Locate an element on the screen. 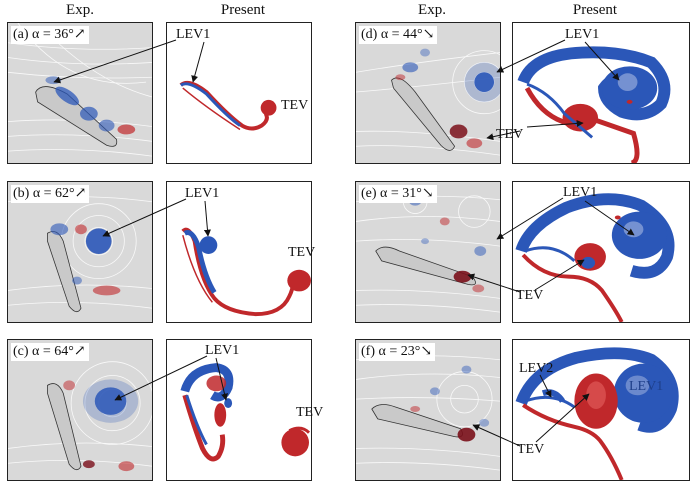 This screenshot has height=487, width=695. annotation-lev1-c: LEV1 is located at coordinates (222, 350).